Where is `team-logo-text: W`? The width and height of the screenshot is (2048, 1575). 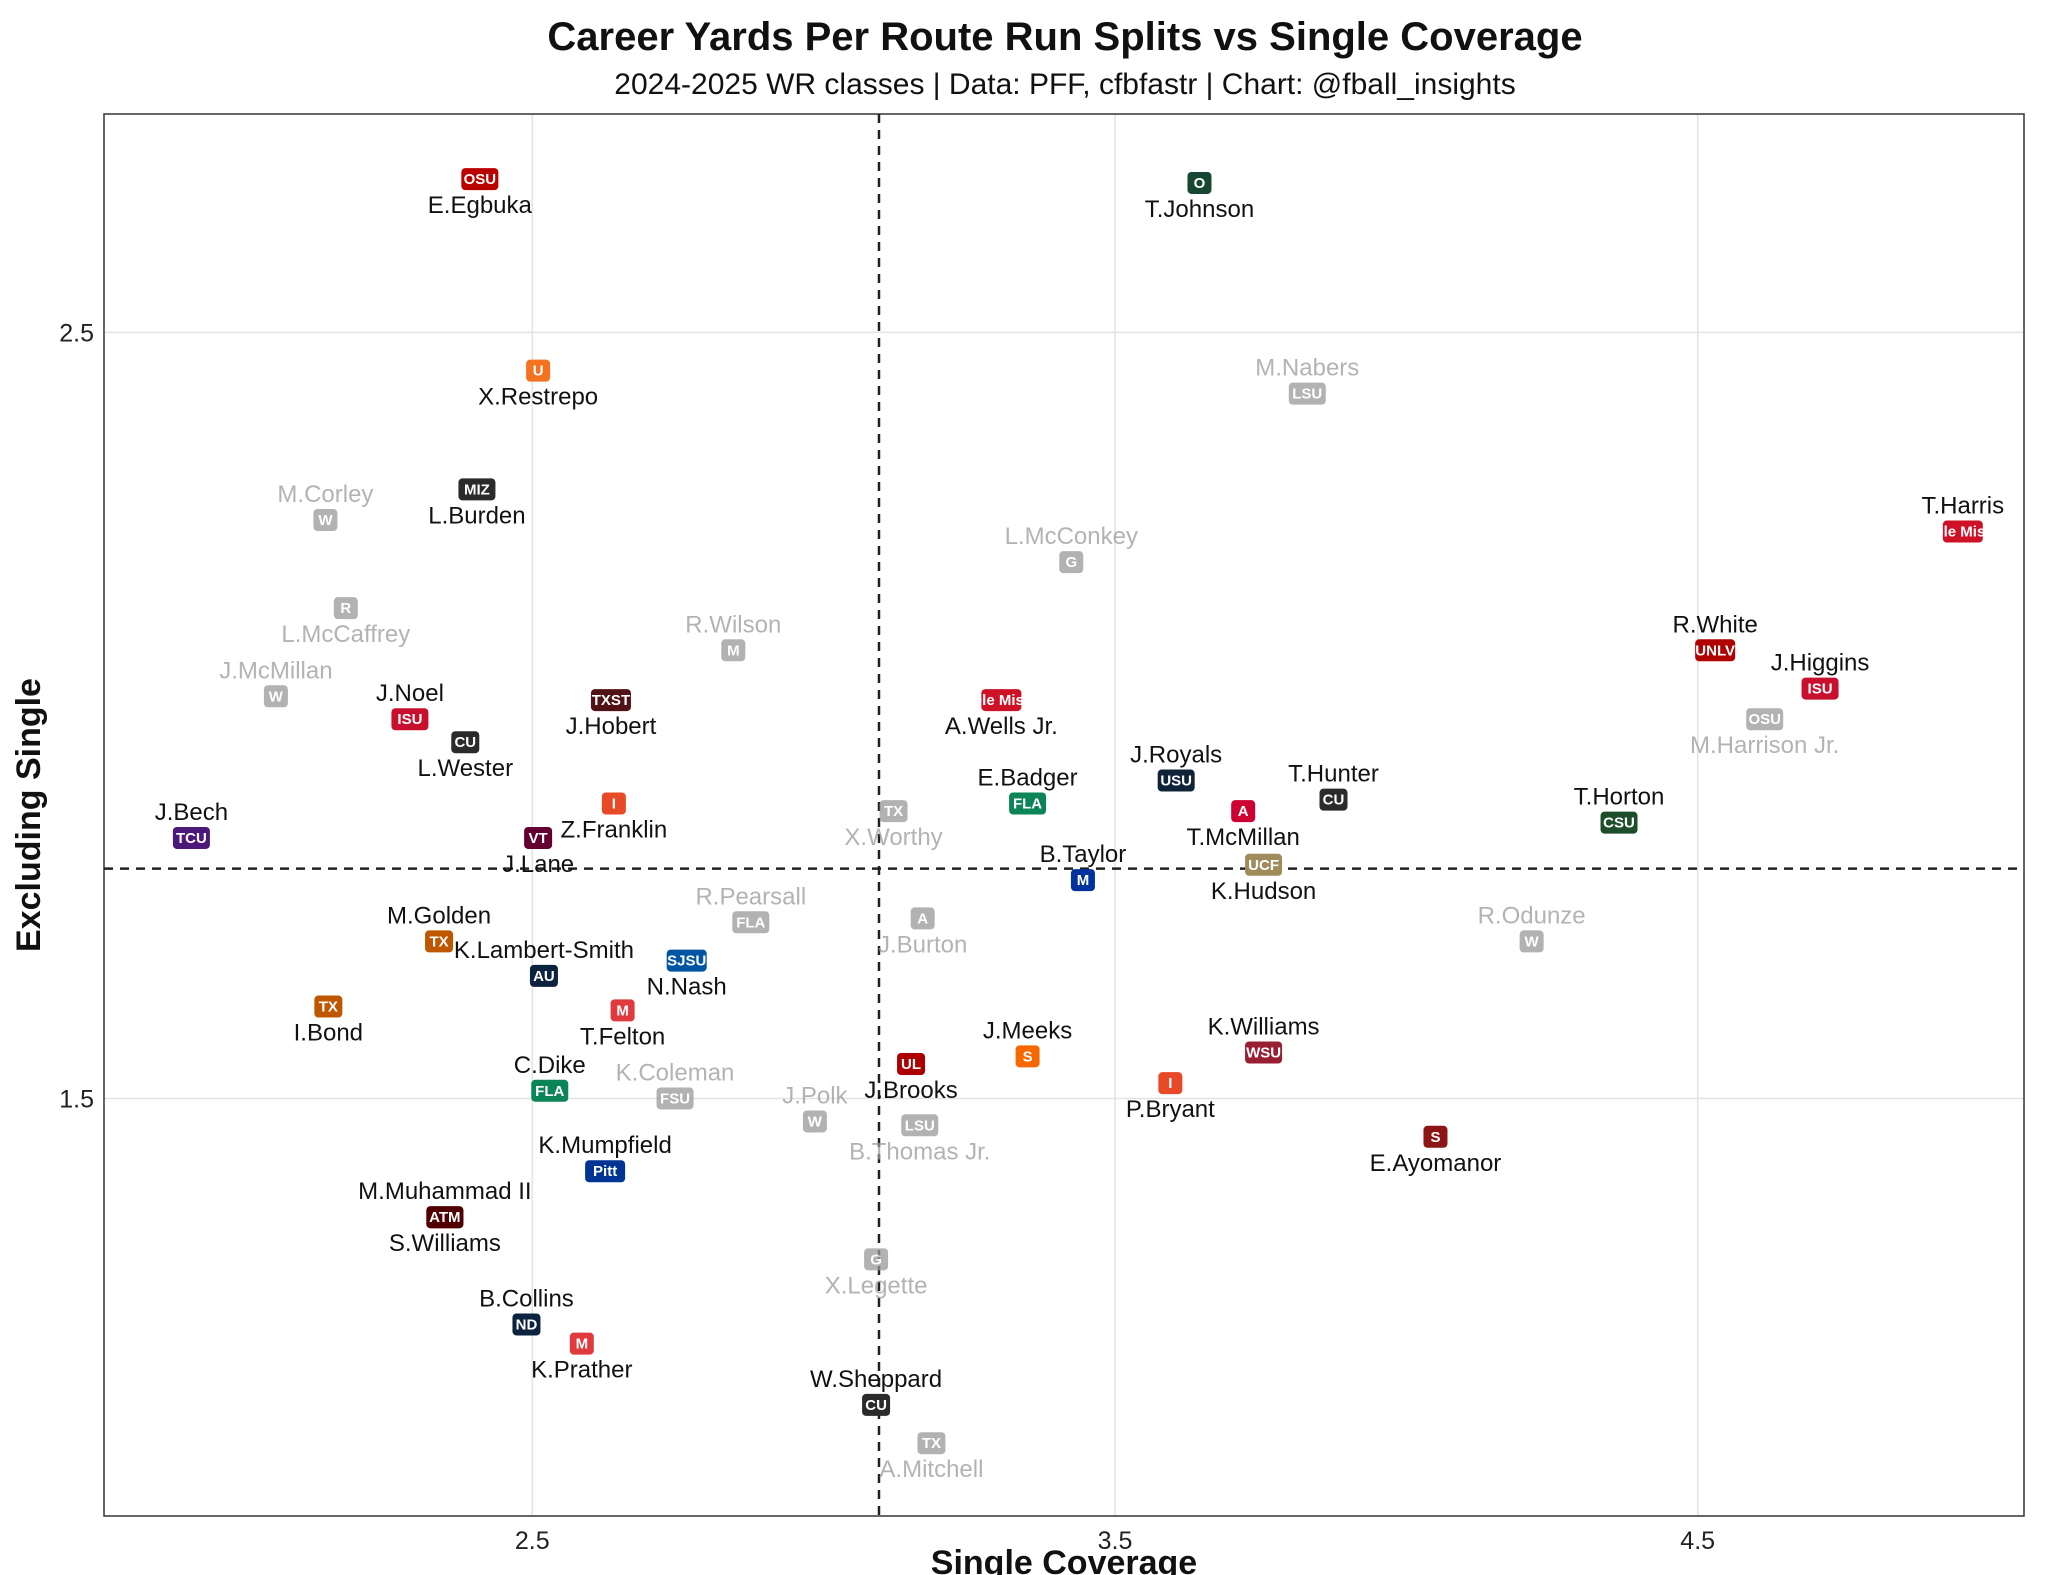 team-logo-text: W is located at coordinates (815, 1121).